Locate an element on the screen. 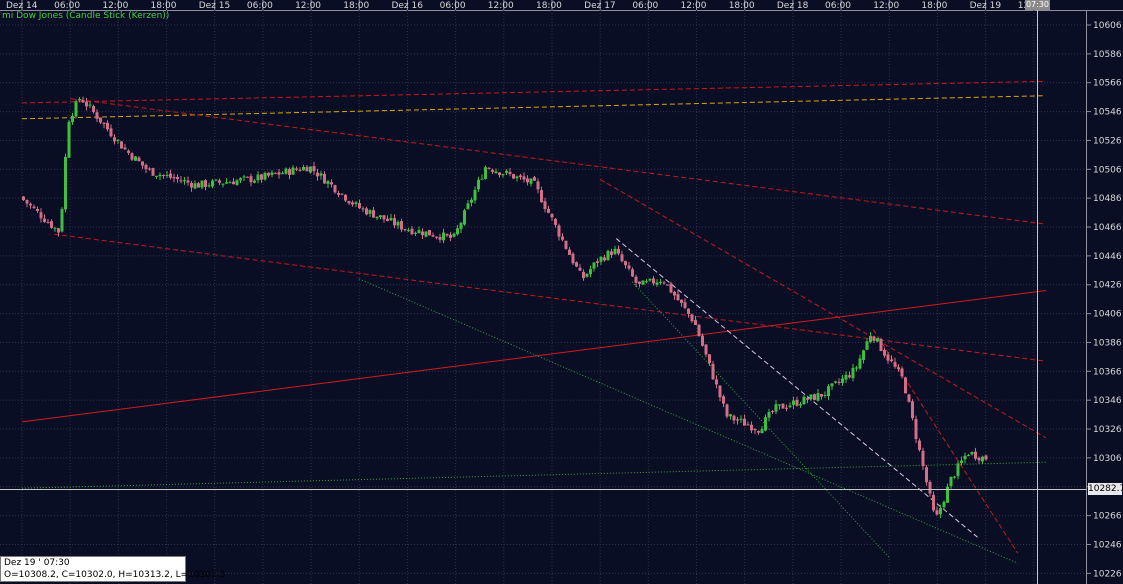 The width and height of the screenshot is (1123, 584). x-tick-label: 12:00 is located at coordinates (501, 6).